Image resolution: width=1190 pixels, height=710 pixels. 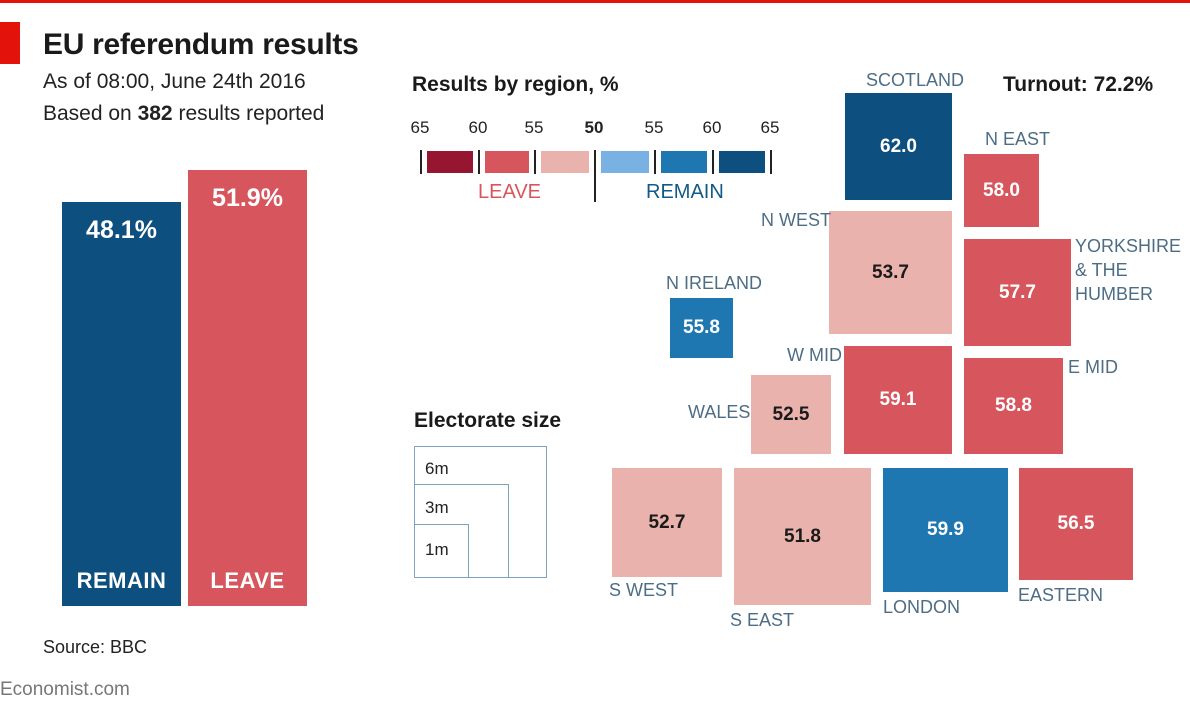 What do you see at coordinates (667, 522) in the screenshot?
I see `region-s-west: 52.7` at bounding box center [667, 522].